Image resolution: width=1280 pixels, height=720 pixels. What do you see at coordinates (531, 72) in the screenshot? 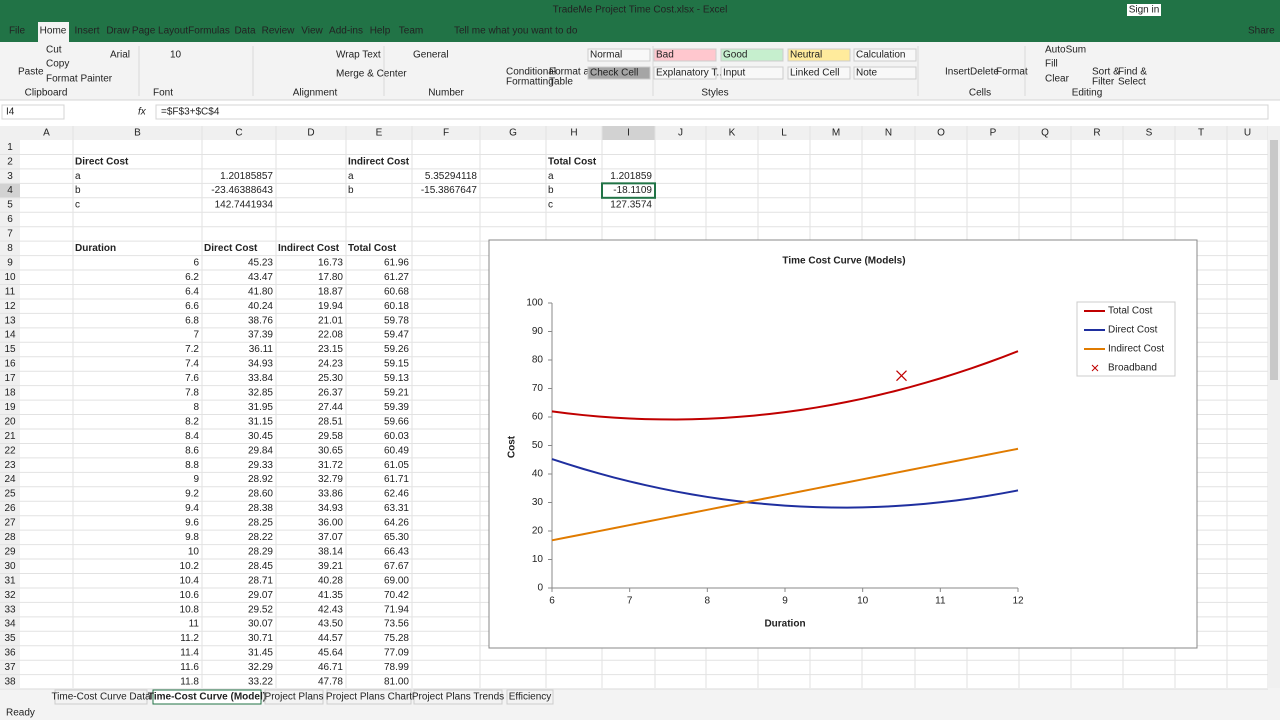
I see `ribbon-button: Conditional` at bounding box center [531, 72].